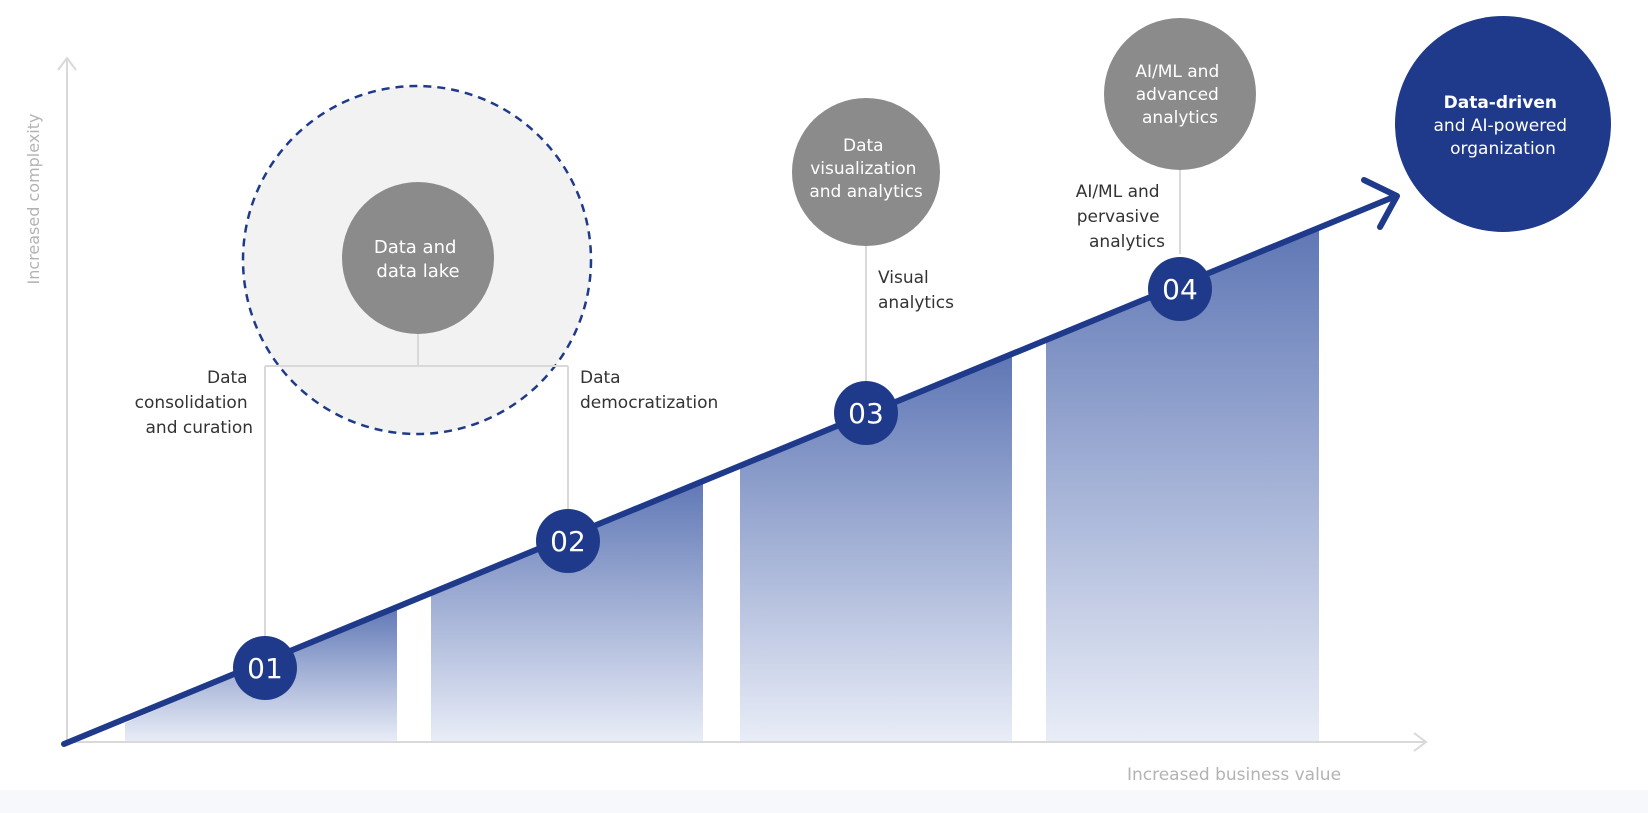 The height and width of the screenshot is (813, 1648). I want to click on goal-text: Data-driven and AI-powered organization, so click(1503, 126).